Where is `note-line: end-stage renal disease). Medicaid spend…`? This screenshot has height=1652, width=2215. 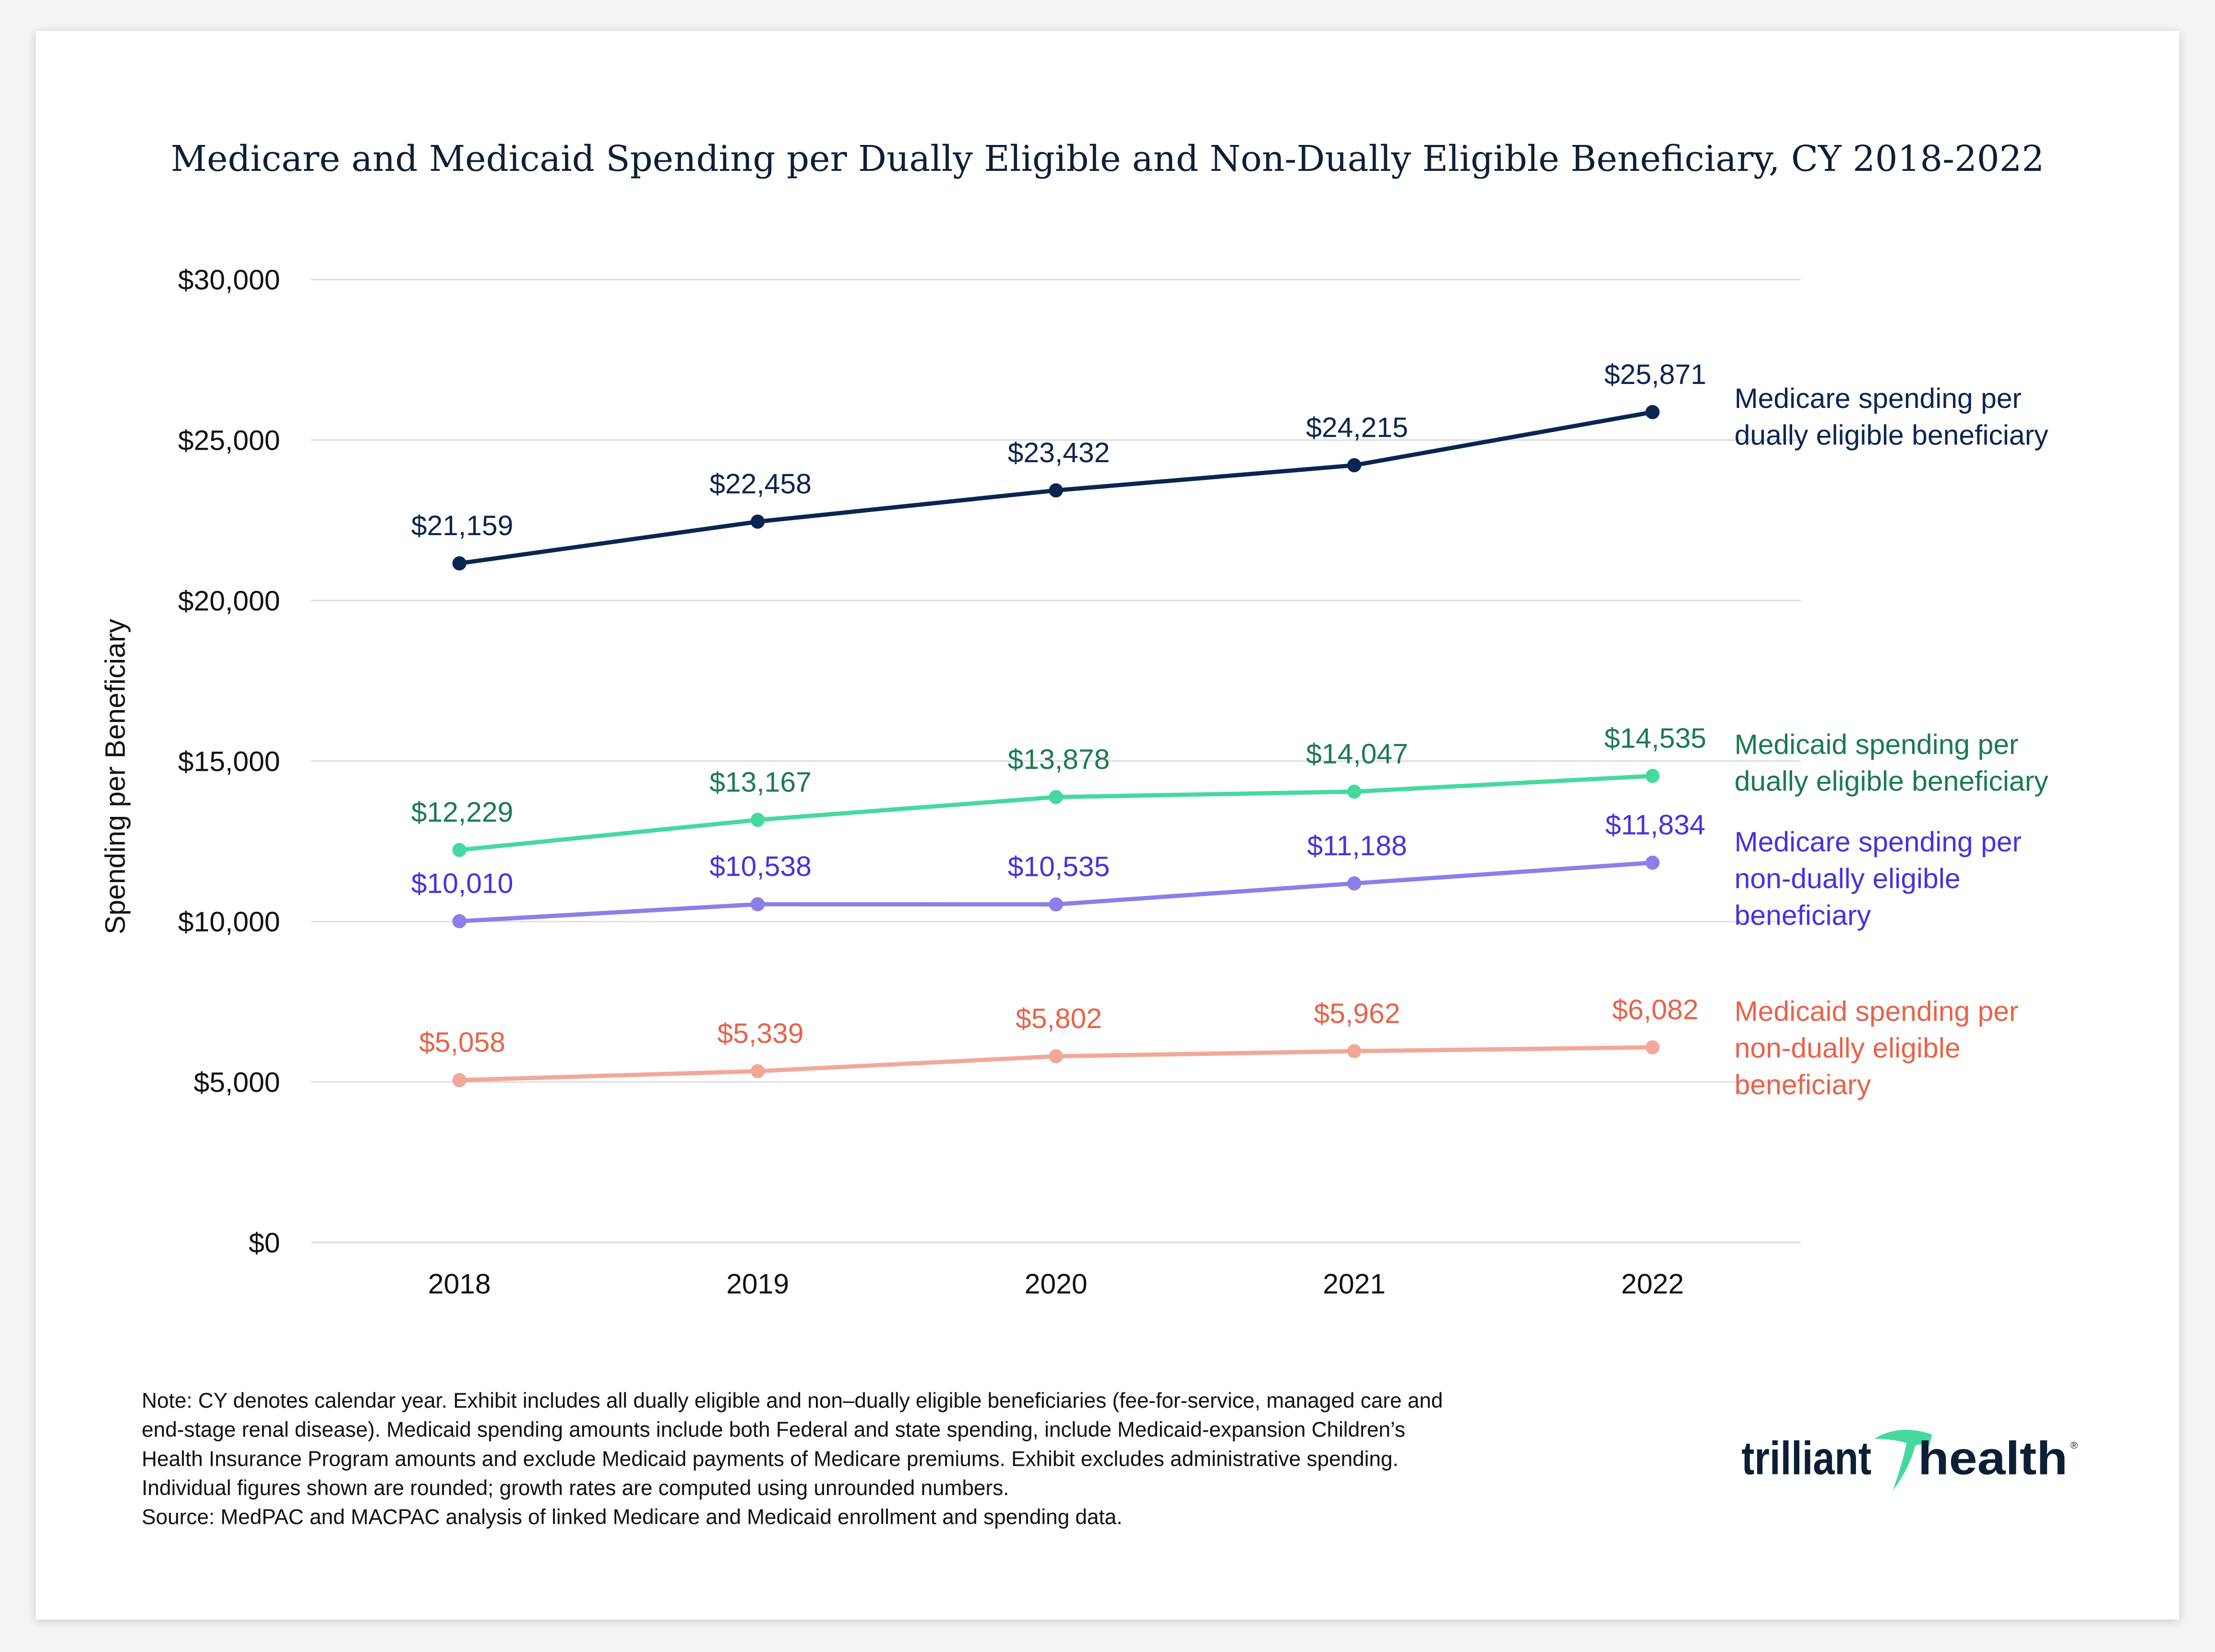 note-line: end-stage renal disease). Medicaid spend… is located at coordinates (773, 1430).